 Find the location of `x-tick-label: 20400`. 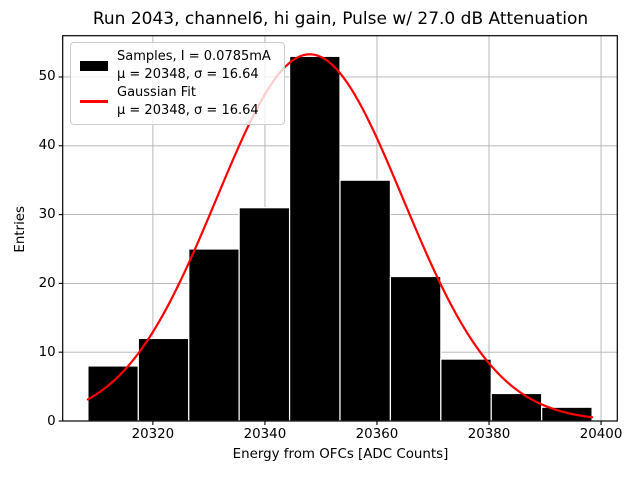

x-tick-label: 20400 is located at coordinates (601, 434).